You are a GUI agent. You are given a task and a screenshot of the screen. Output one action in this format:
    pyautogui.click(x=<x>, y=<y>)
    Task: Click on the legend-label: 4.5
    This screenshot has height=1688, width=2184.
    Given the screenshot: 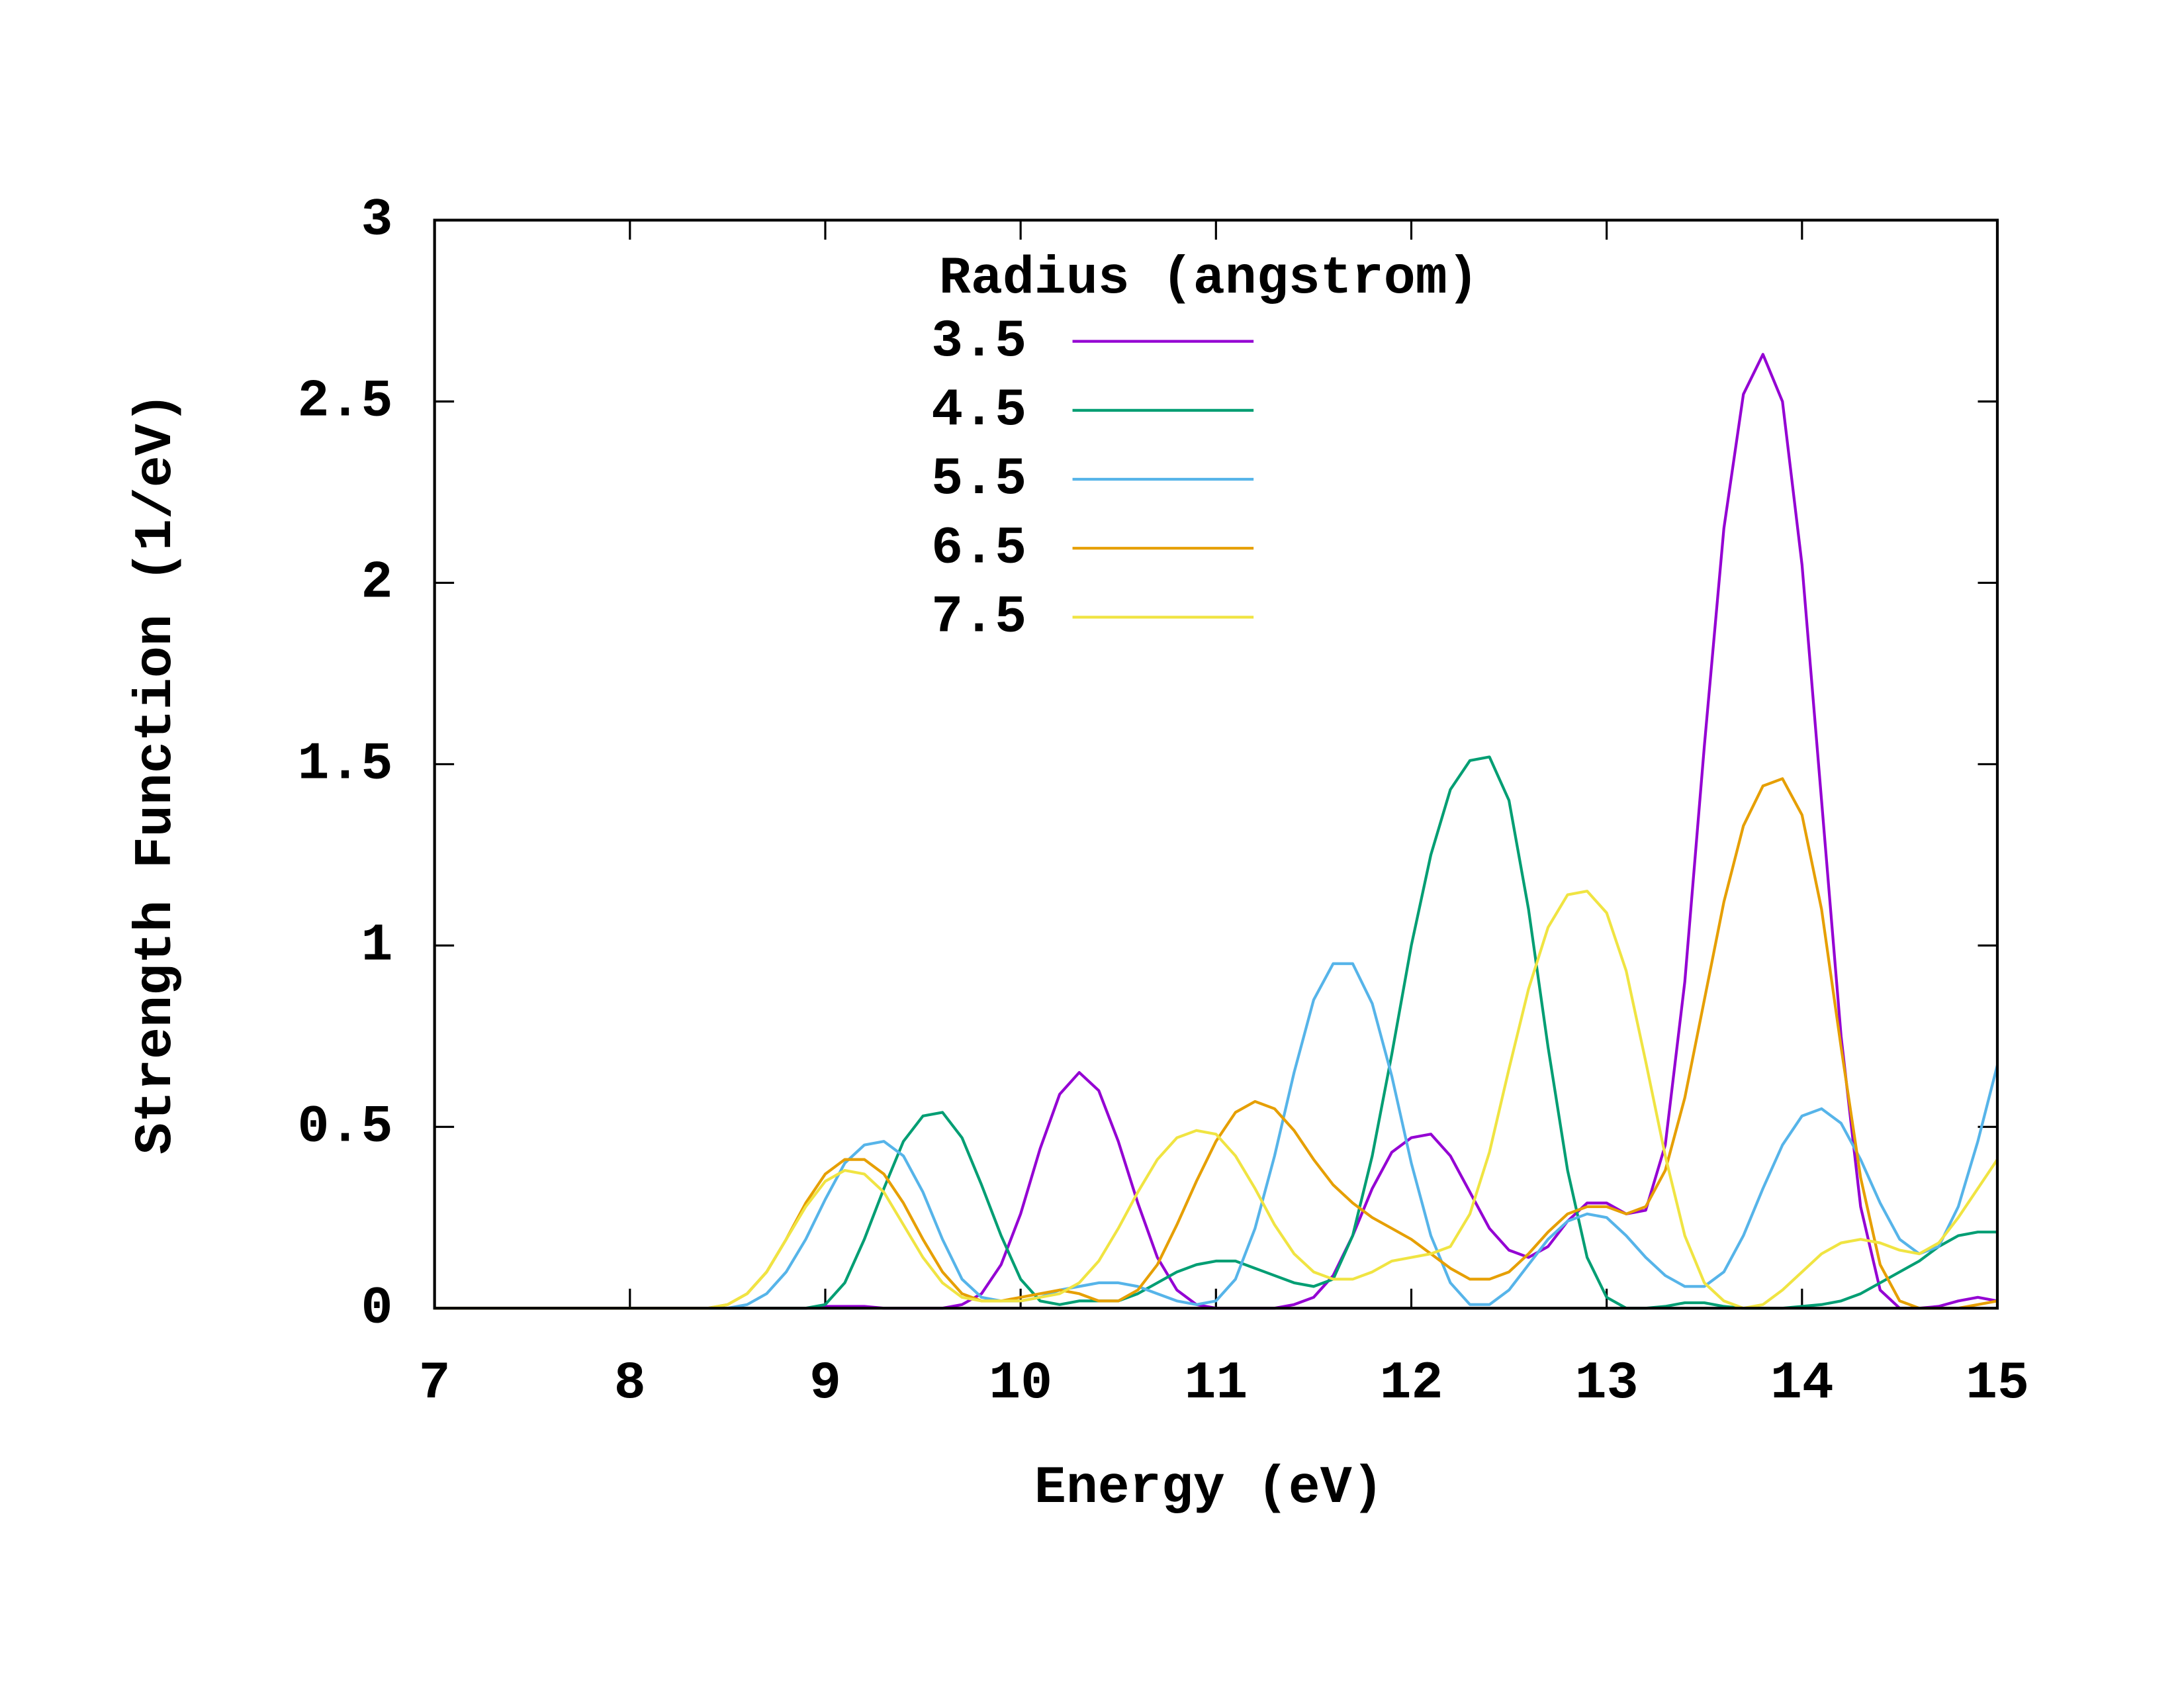 What is the action you would take?
    pyautogui.click(x=978, y=411)
    